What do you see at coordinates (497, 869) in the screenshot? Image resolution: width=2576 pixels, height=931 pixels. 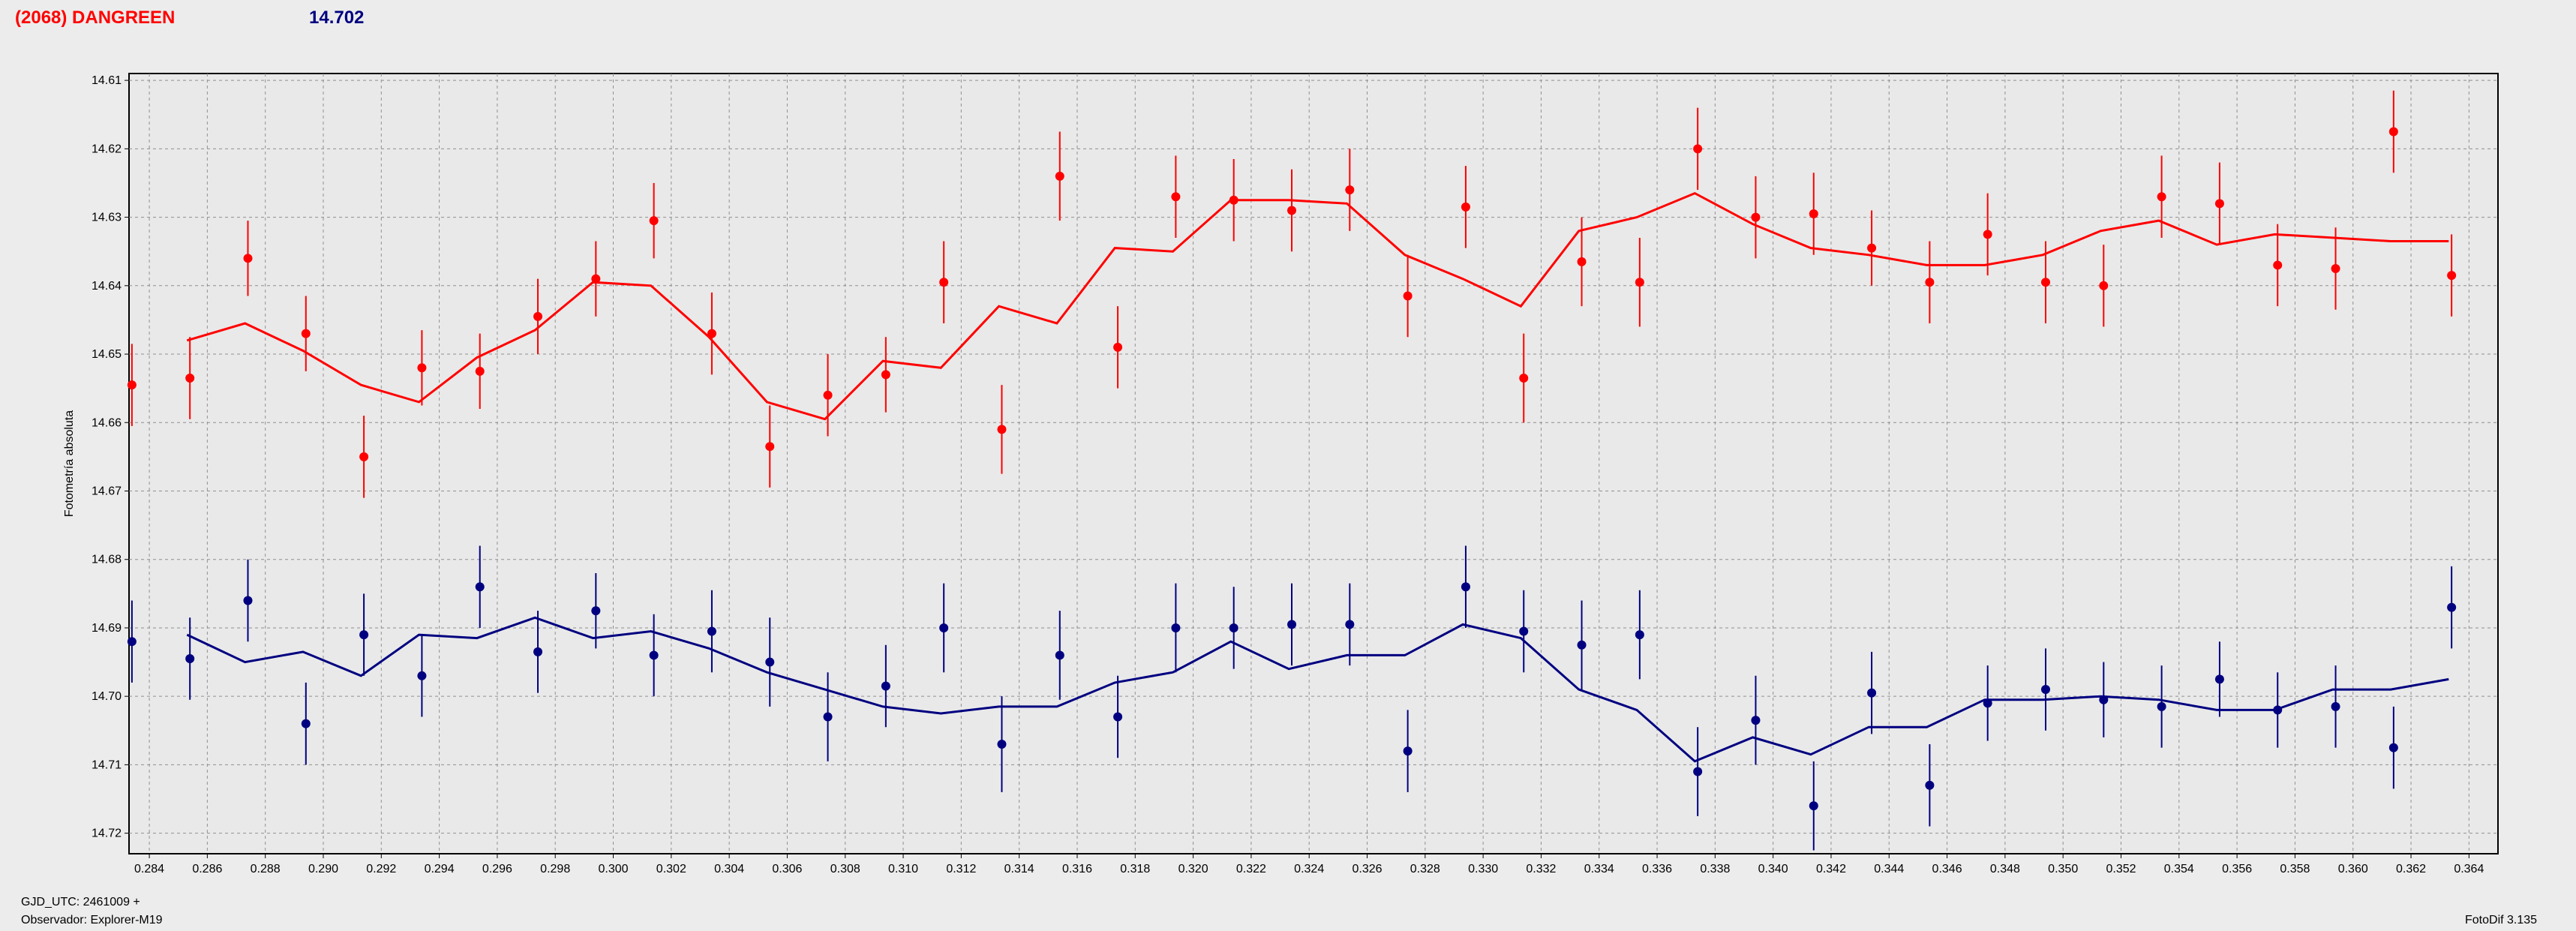 I see `x-tick-label: 0.296` at bounding box center [497, 869].